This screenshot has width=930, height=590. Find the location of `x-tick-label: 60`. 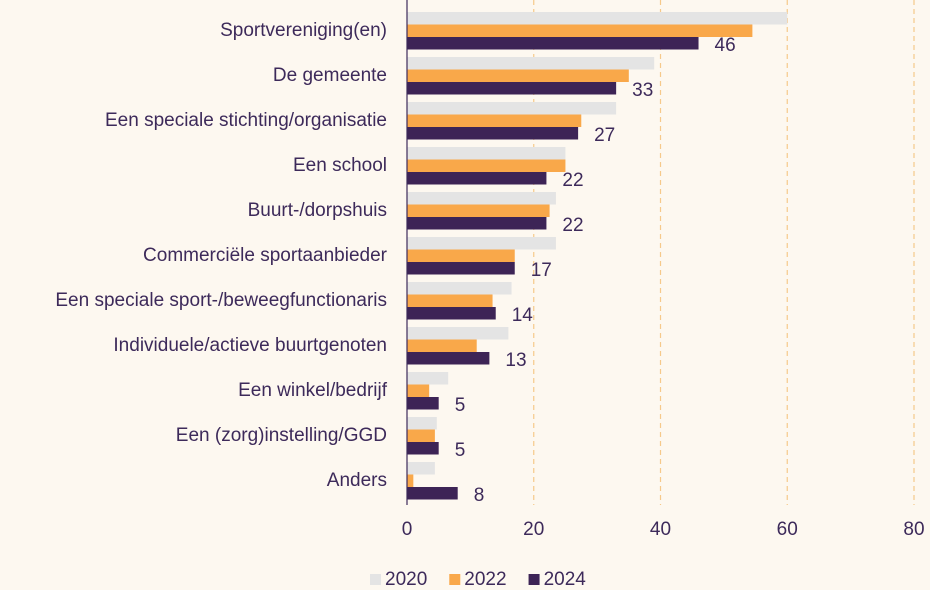

x-tick-label: 60 is located at coordinates (787, 529).